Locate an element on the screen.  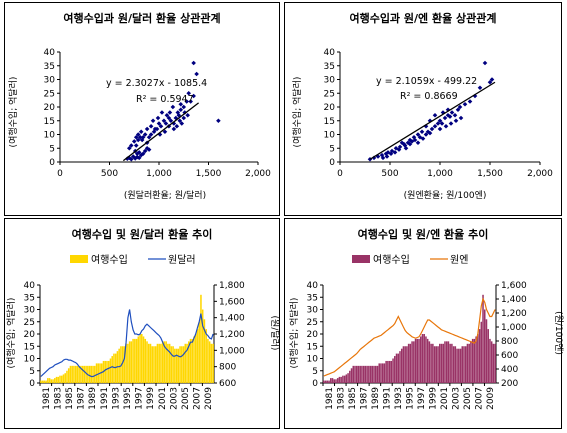
y2-tick-label: 1,400 is located at coordinates (514, 300).